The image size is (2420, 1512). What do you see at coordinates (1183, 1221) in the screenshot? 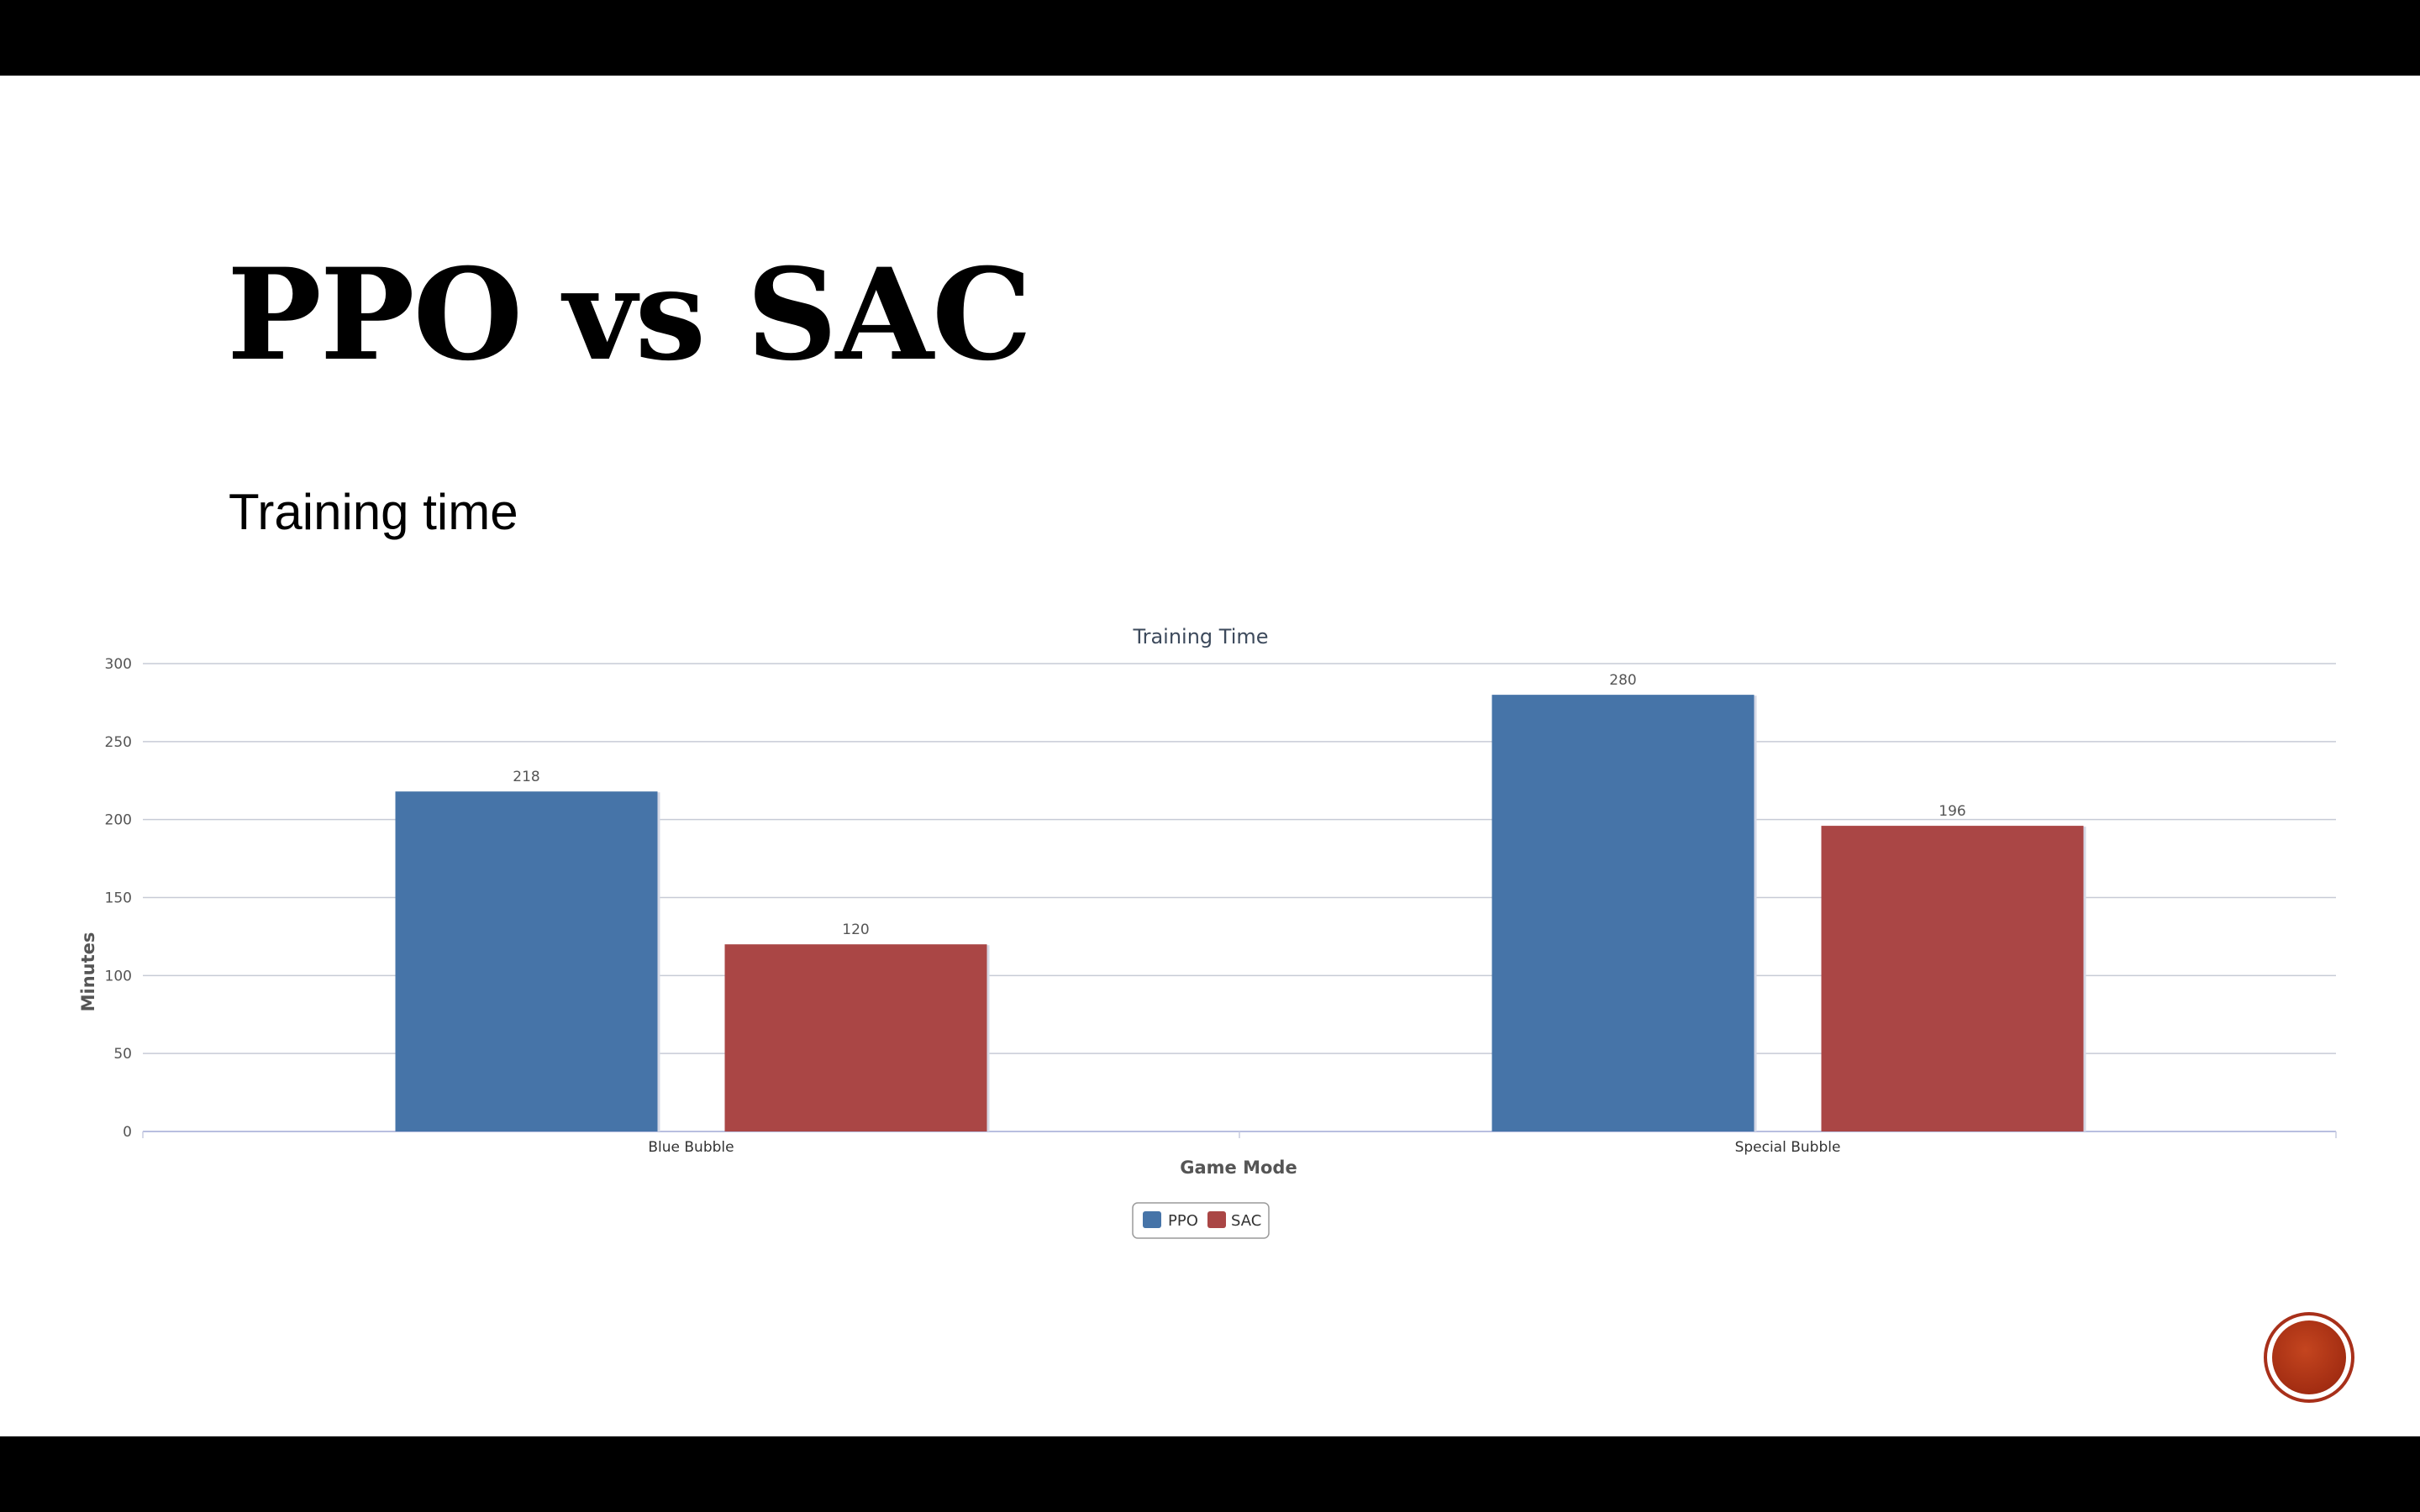
I see `legend-label-ppo: PPO` at bounding box center [1183, 1221].